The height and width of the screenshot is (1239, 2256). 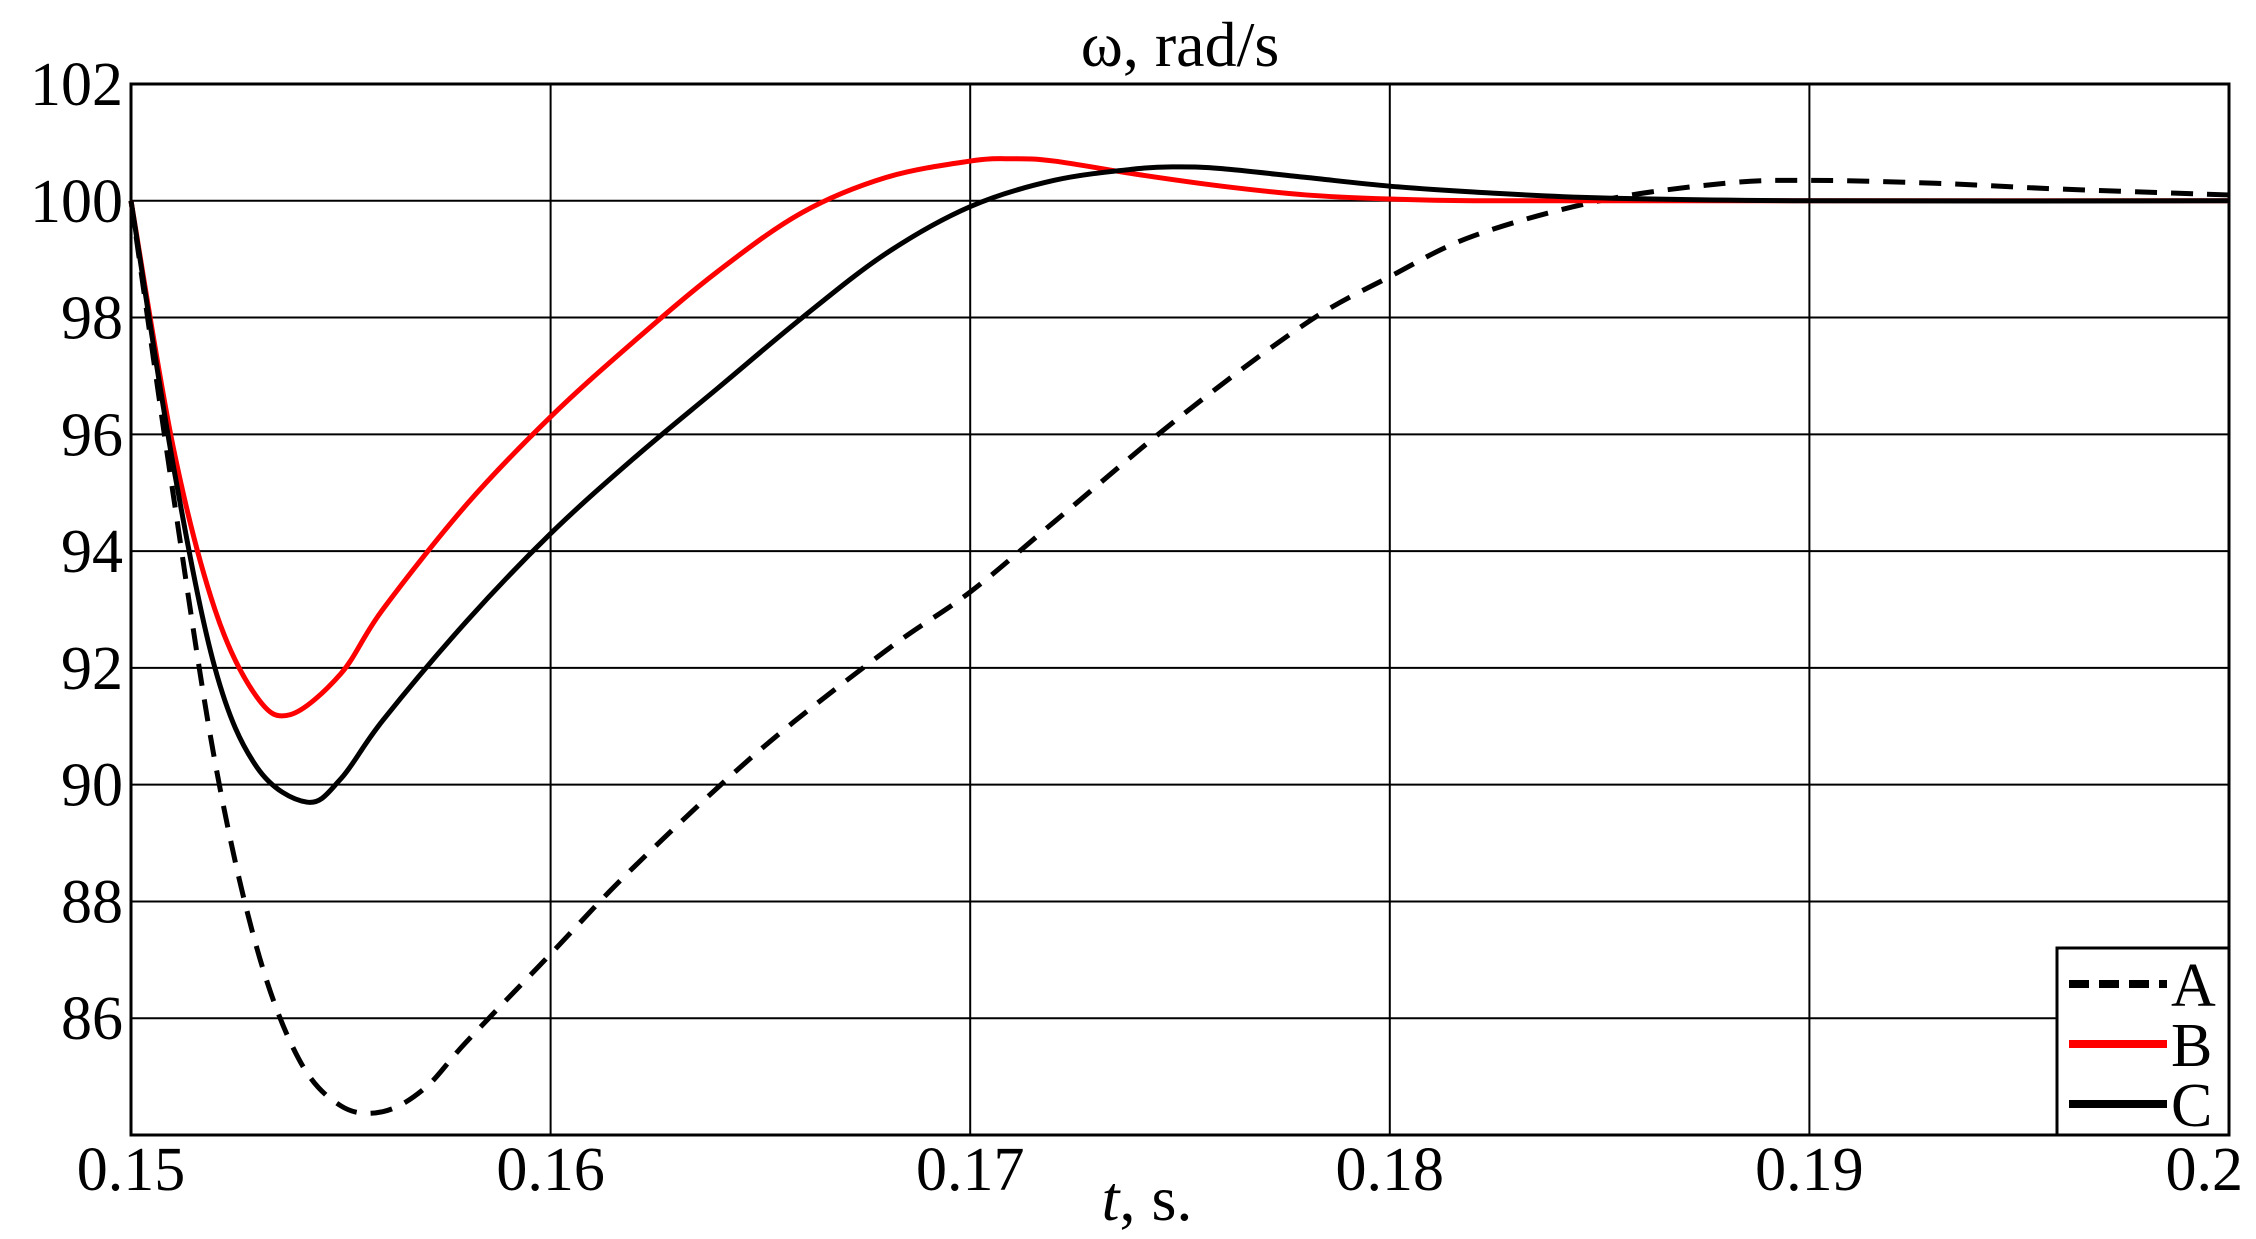 I want to click on x-tick-label: 0.18, so click(x=1390, y=1170).